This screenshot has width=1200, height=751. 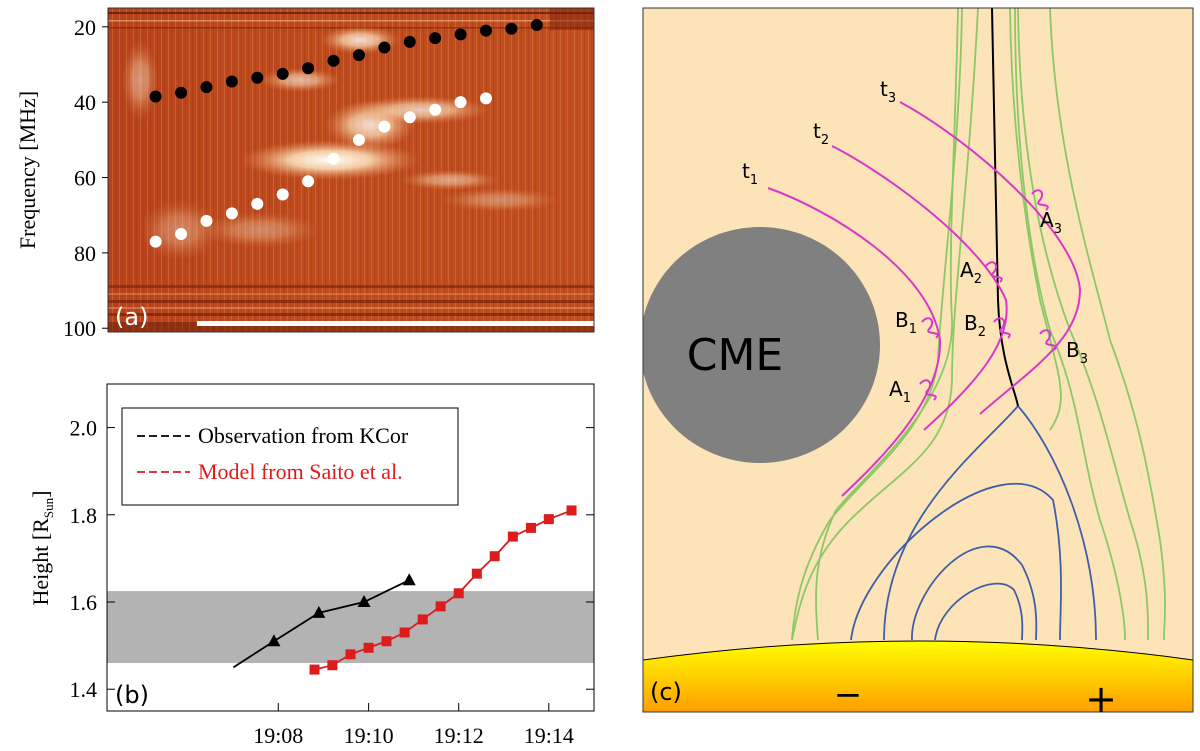 What do you see at coordinates (973, 522) in the screenshot?
I see `closed-field-lines` at bounding box center [973, 522].